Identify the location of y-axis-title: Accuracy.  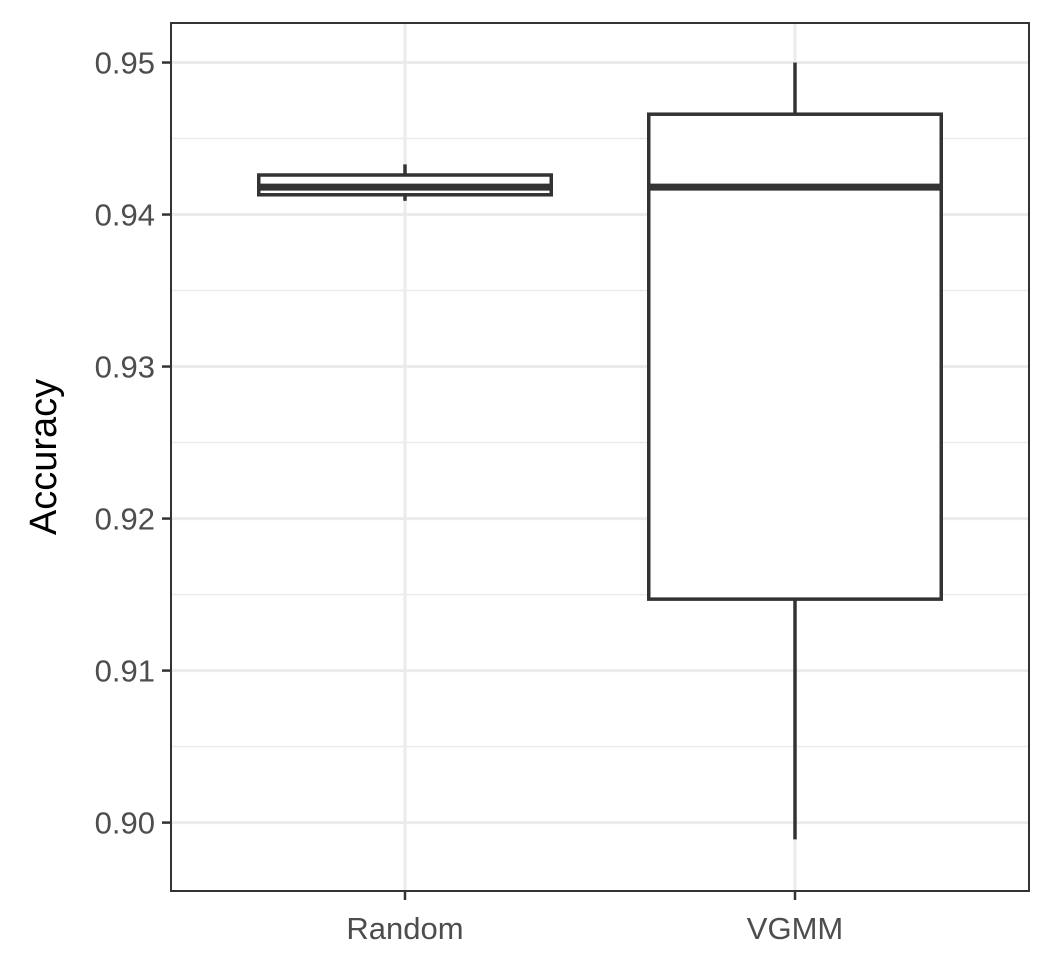
(44, 457).